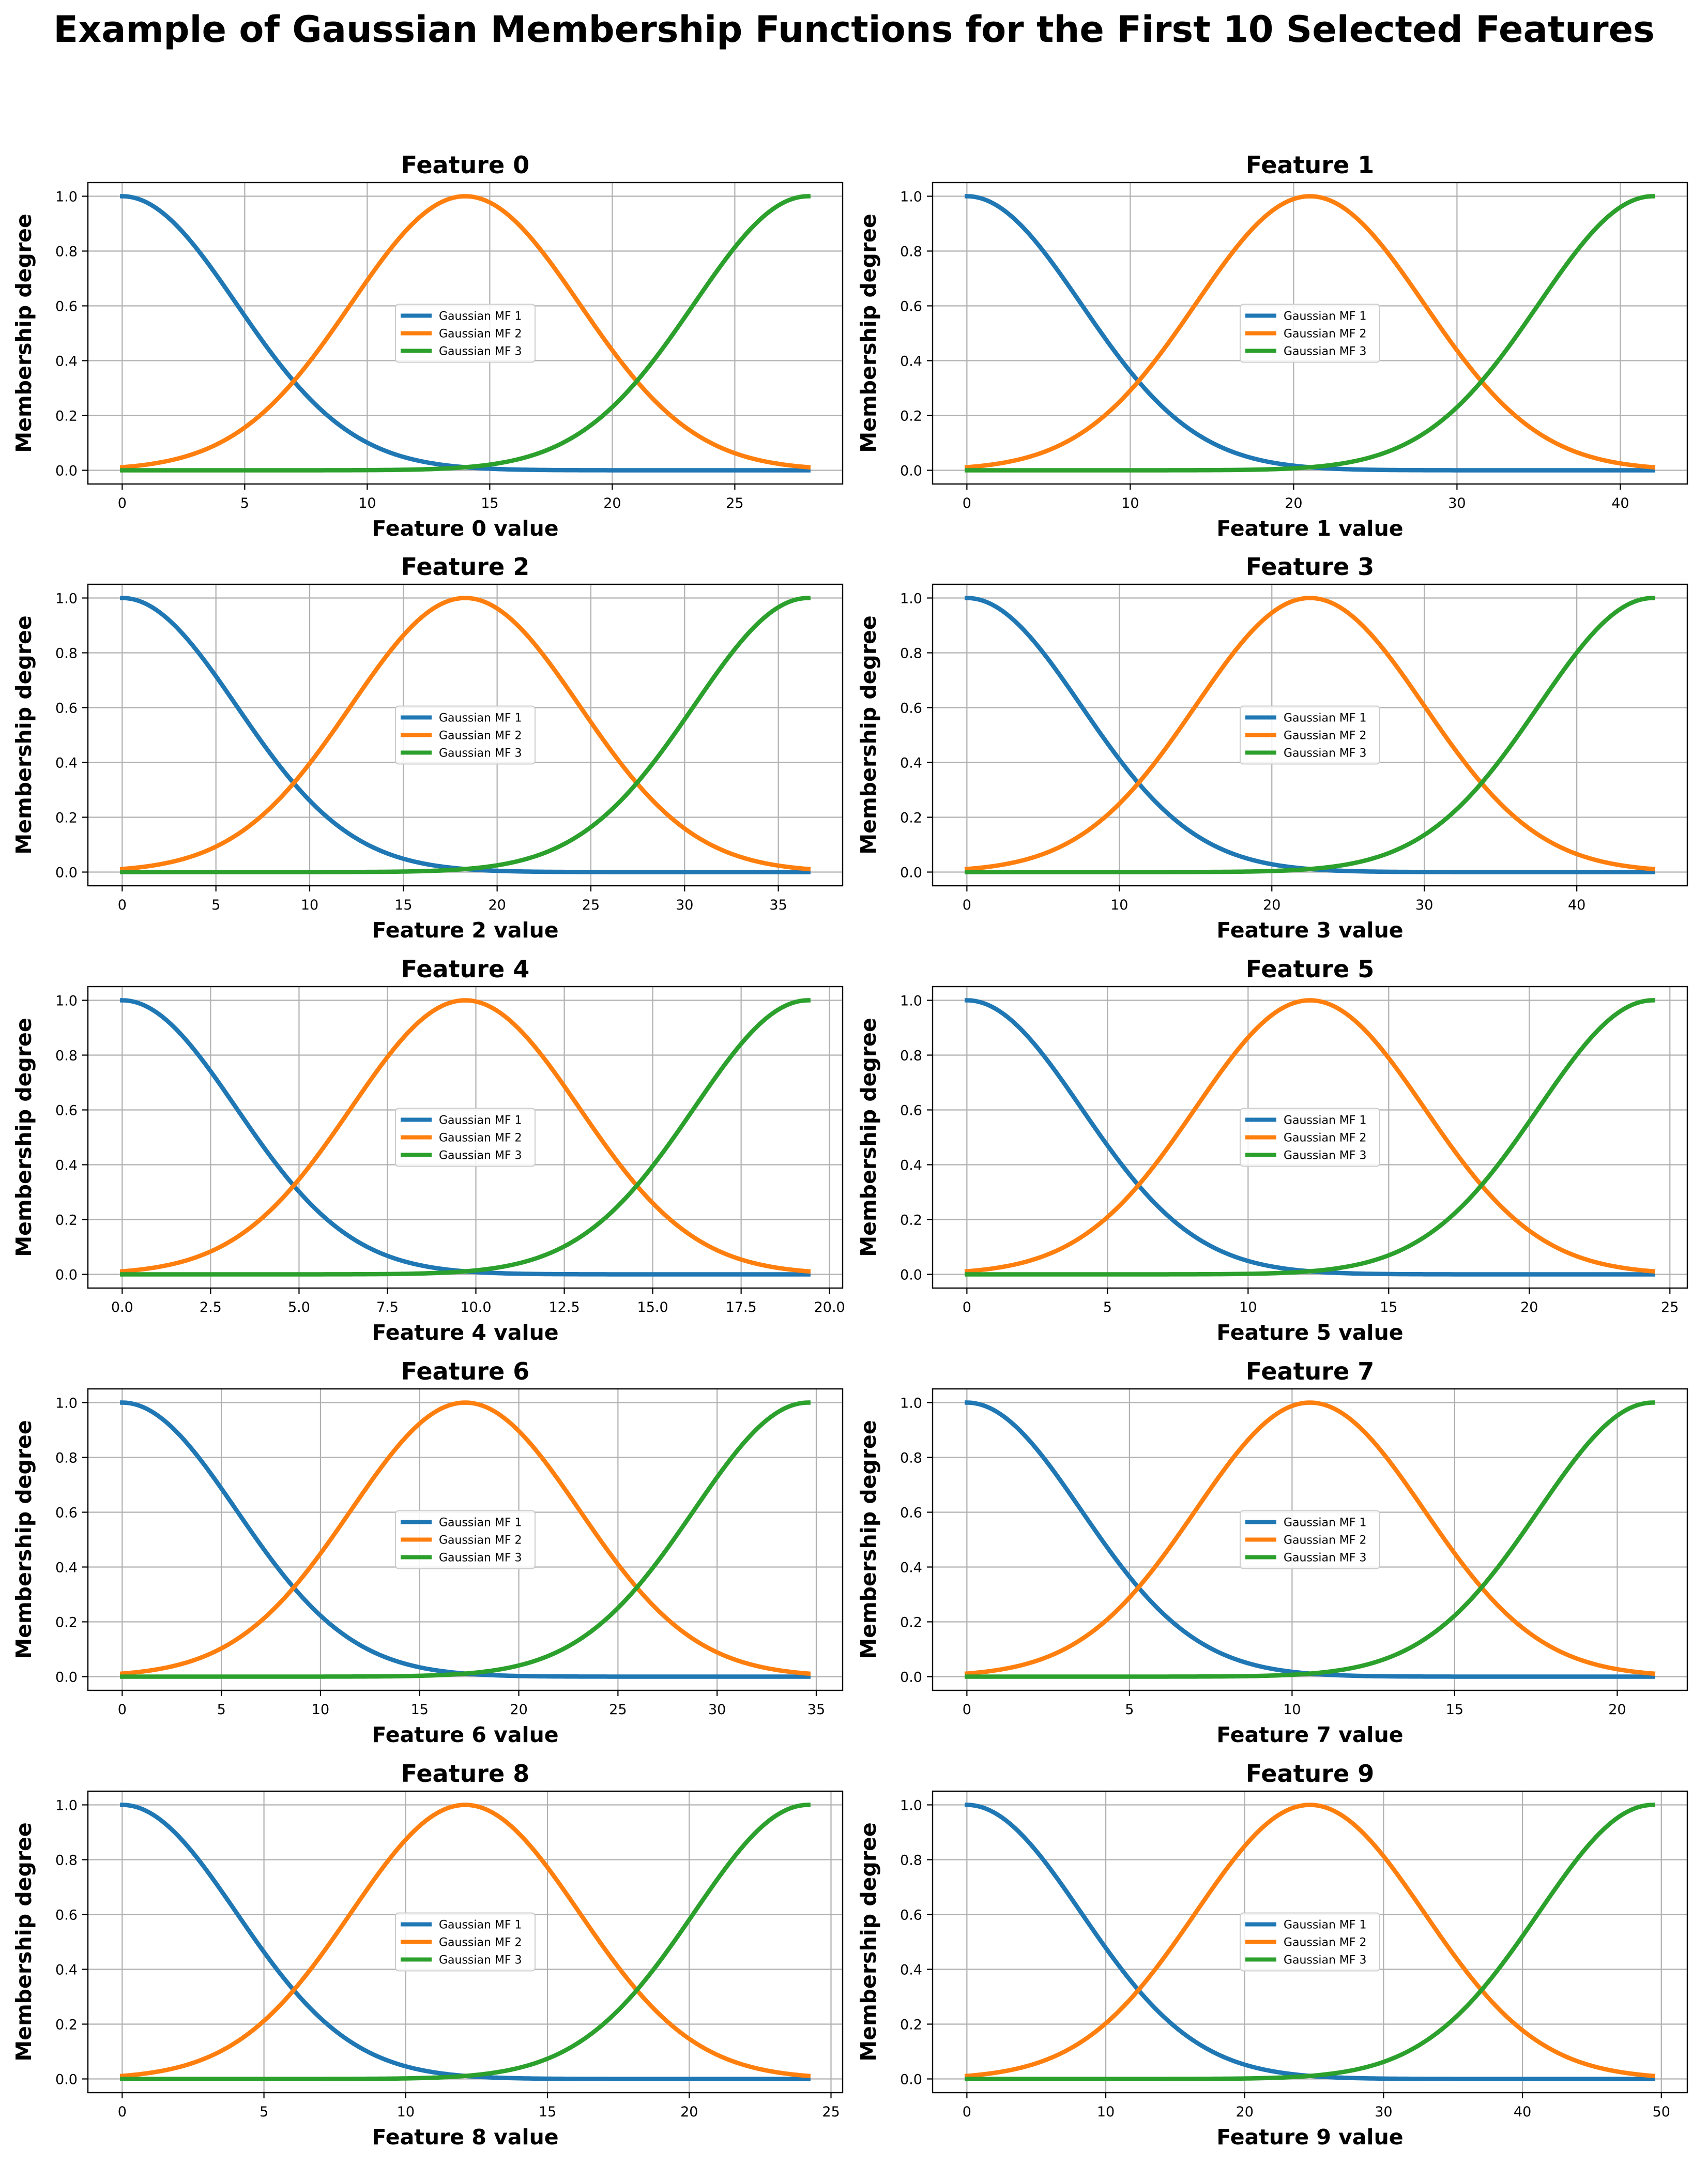 Image resolution: width=1708 pixels, height=2164 pixels. I want to click on x-tick-label: 50, so click(1661, 2112).